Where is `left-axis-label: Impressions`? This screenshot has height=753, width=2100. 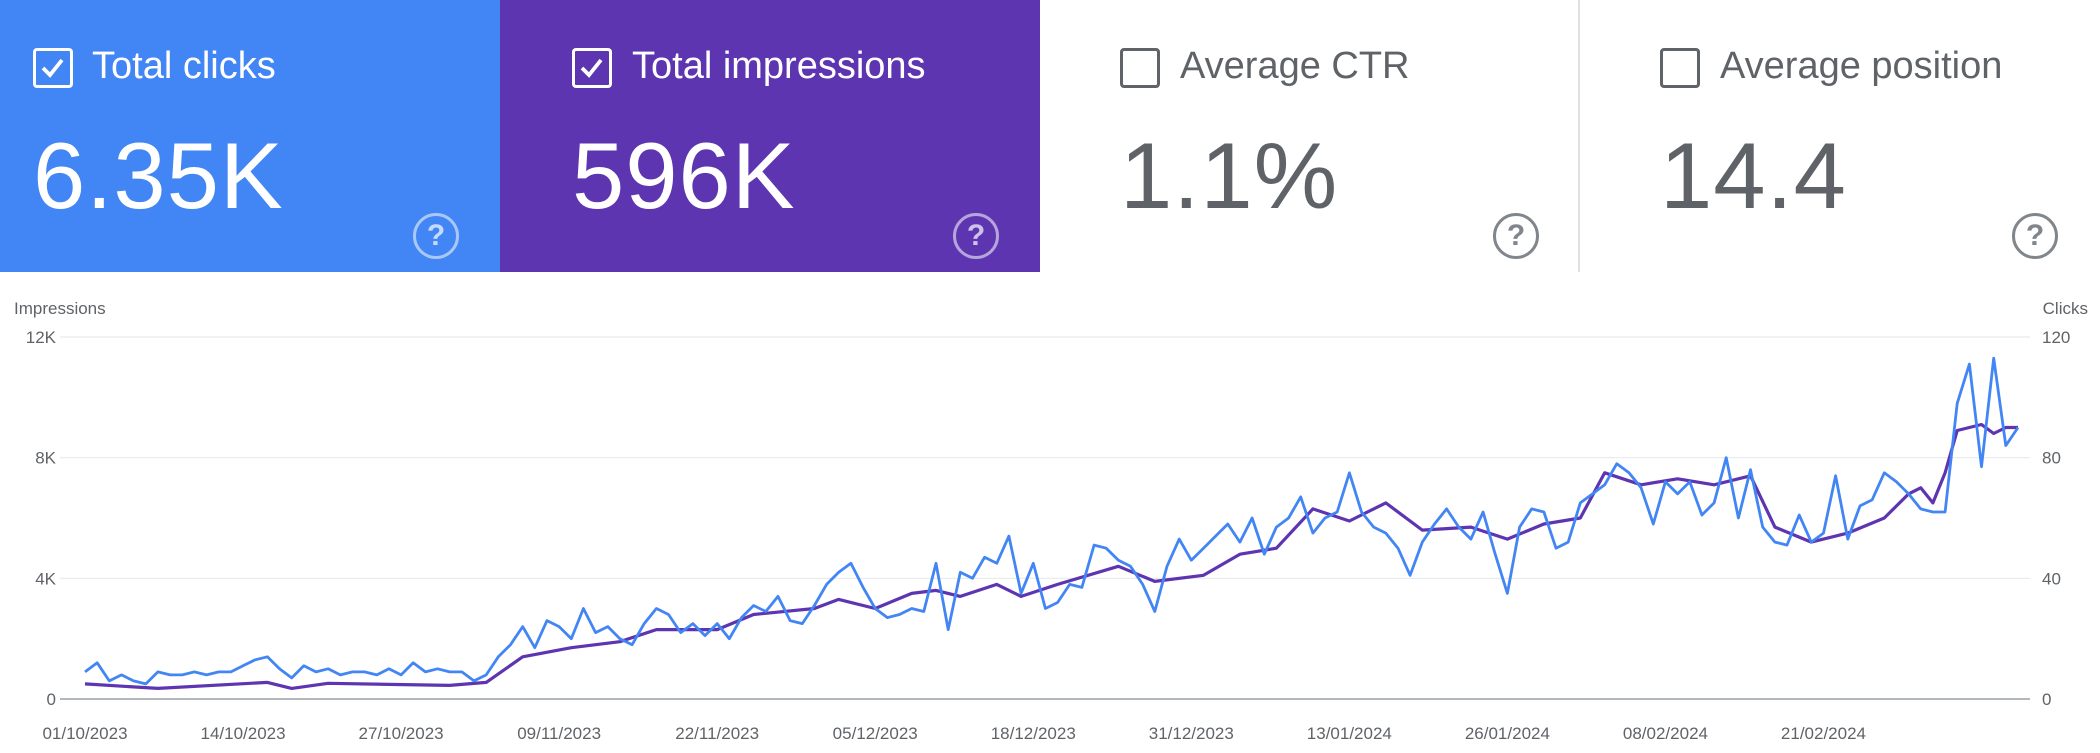
left-axis-label: Impressions is located at coordinates (60, 308).